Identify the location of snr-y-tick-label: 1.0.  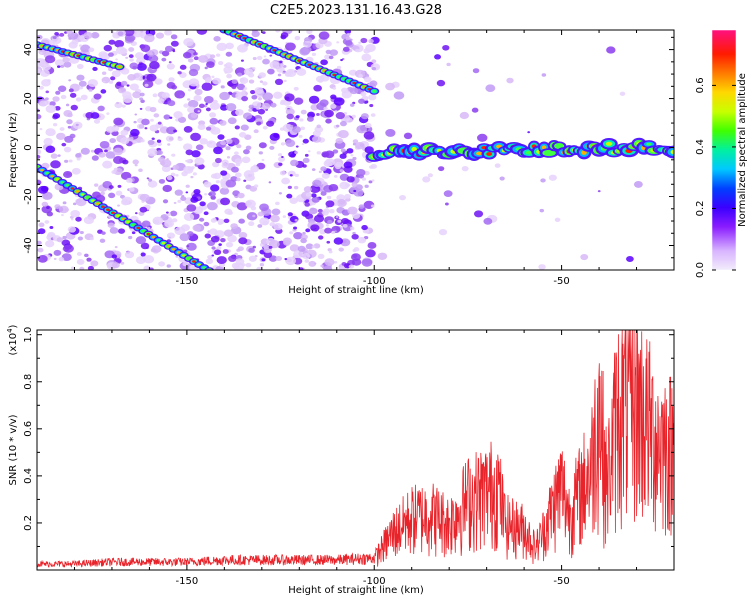
(28, 335).